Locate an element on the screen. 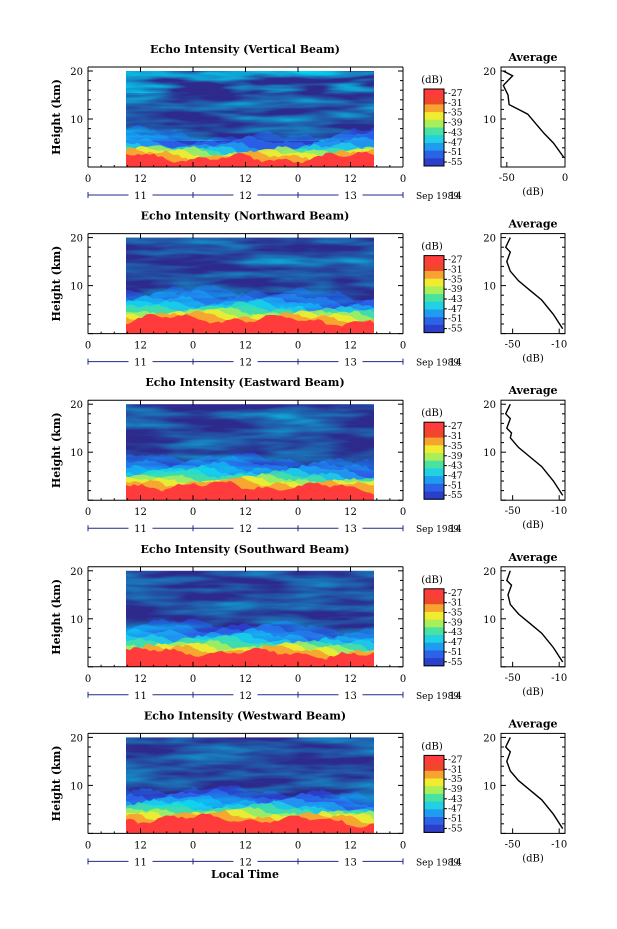 The image size is (617, 929). profile-x-tick-label: 0 is located at coordinates (565, 178).